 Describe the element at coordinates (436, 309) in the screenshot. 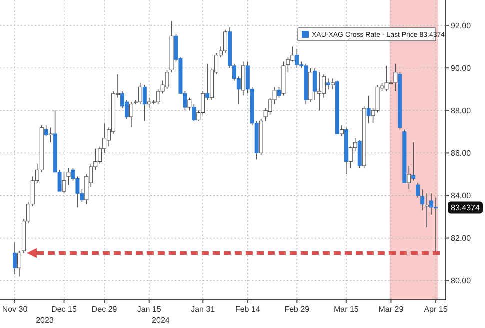

I see `x-tick-label: Apr 15` at that location.